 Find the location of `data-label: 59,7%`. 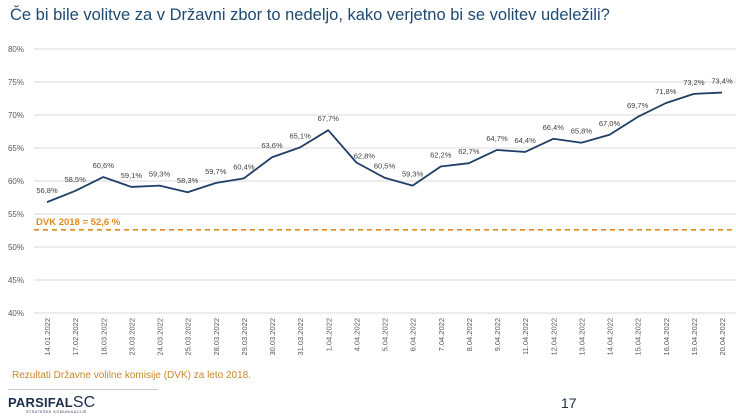

data-label: 59,7% is located at coordinates (216, 171).